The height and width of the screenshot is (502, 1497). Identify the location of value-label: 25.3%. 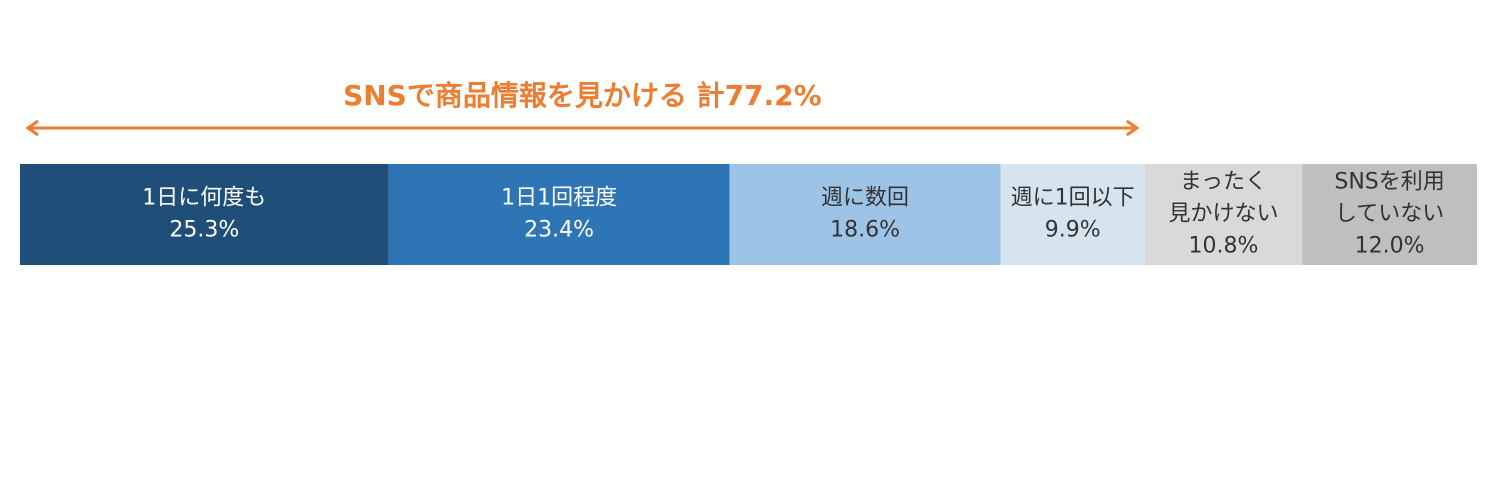
(204, 230).